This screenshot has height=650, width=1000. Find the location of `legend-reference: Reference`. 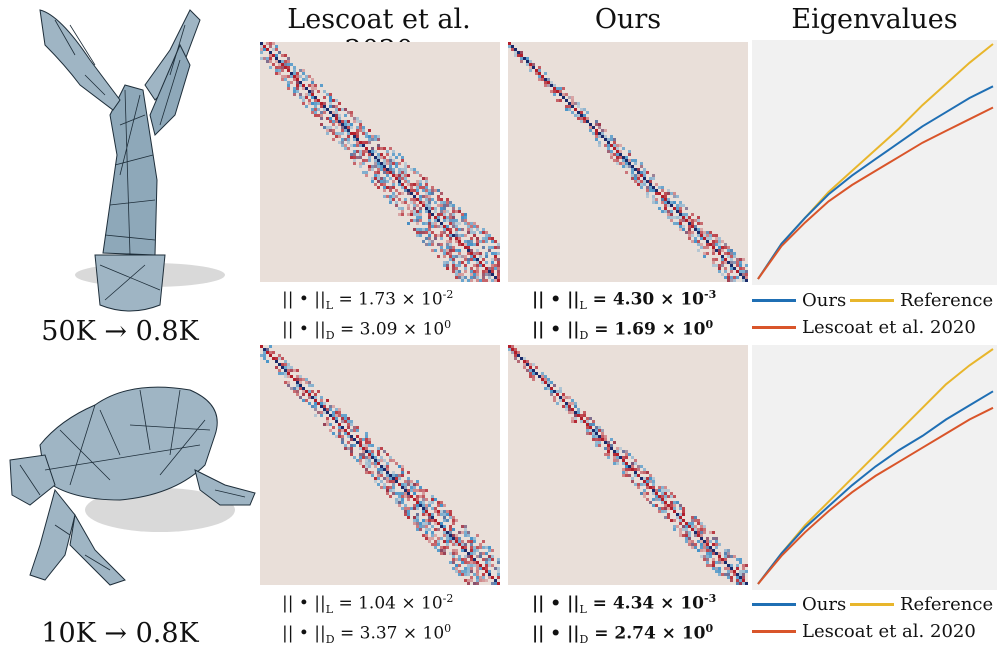

legend-reference: Reference is located at coordinates (921, 300).